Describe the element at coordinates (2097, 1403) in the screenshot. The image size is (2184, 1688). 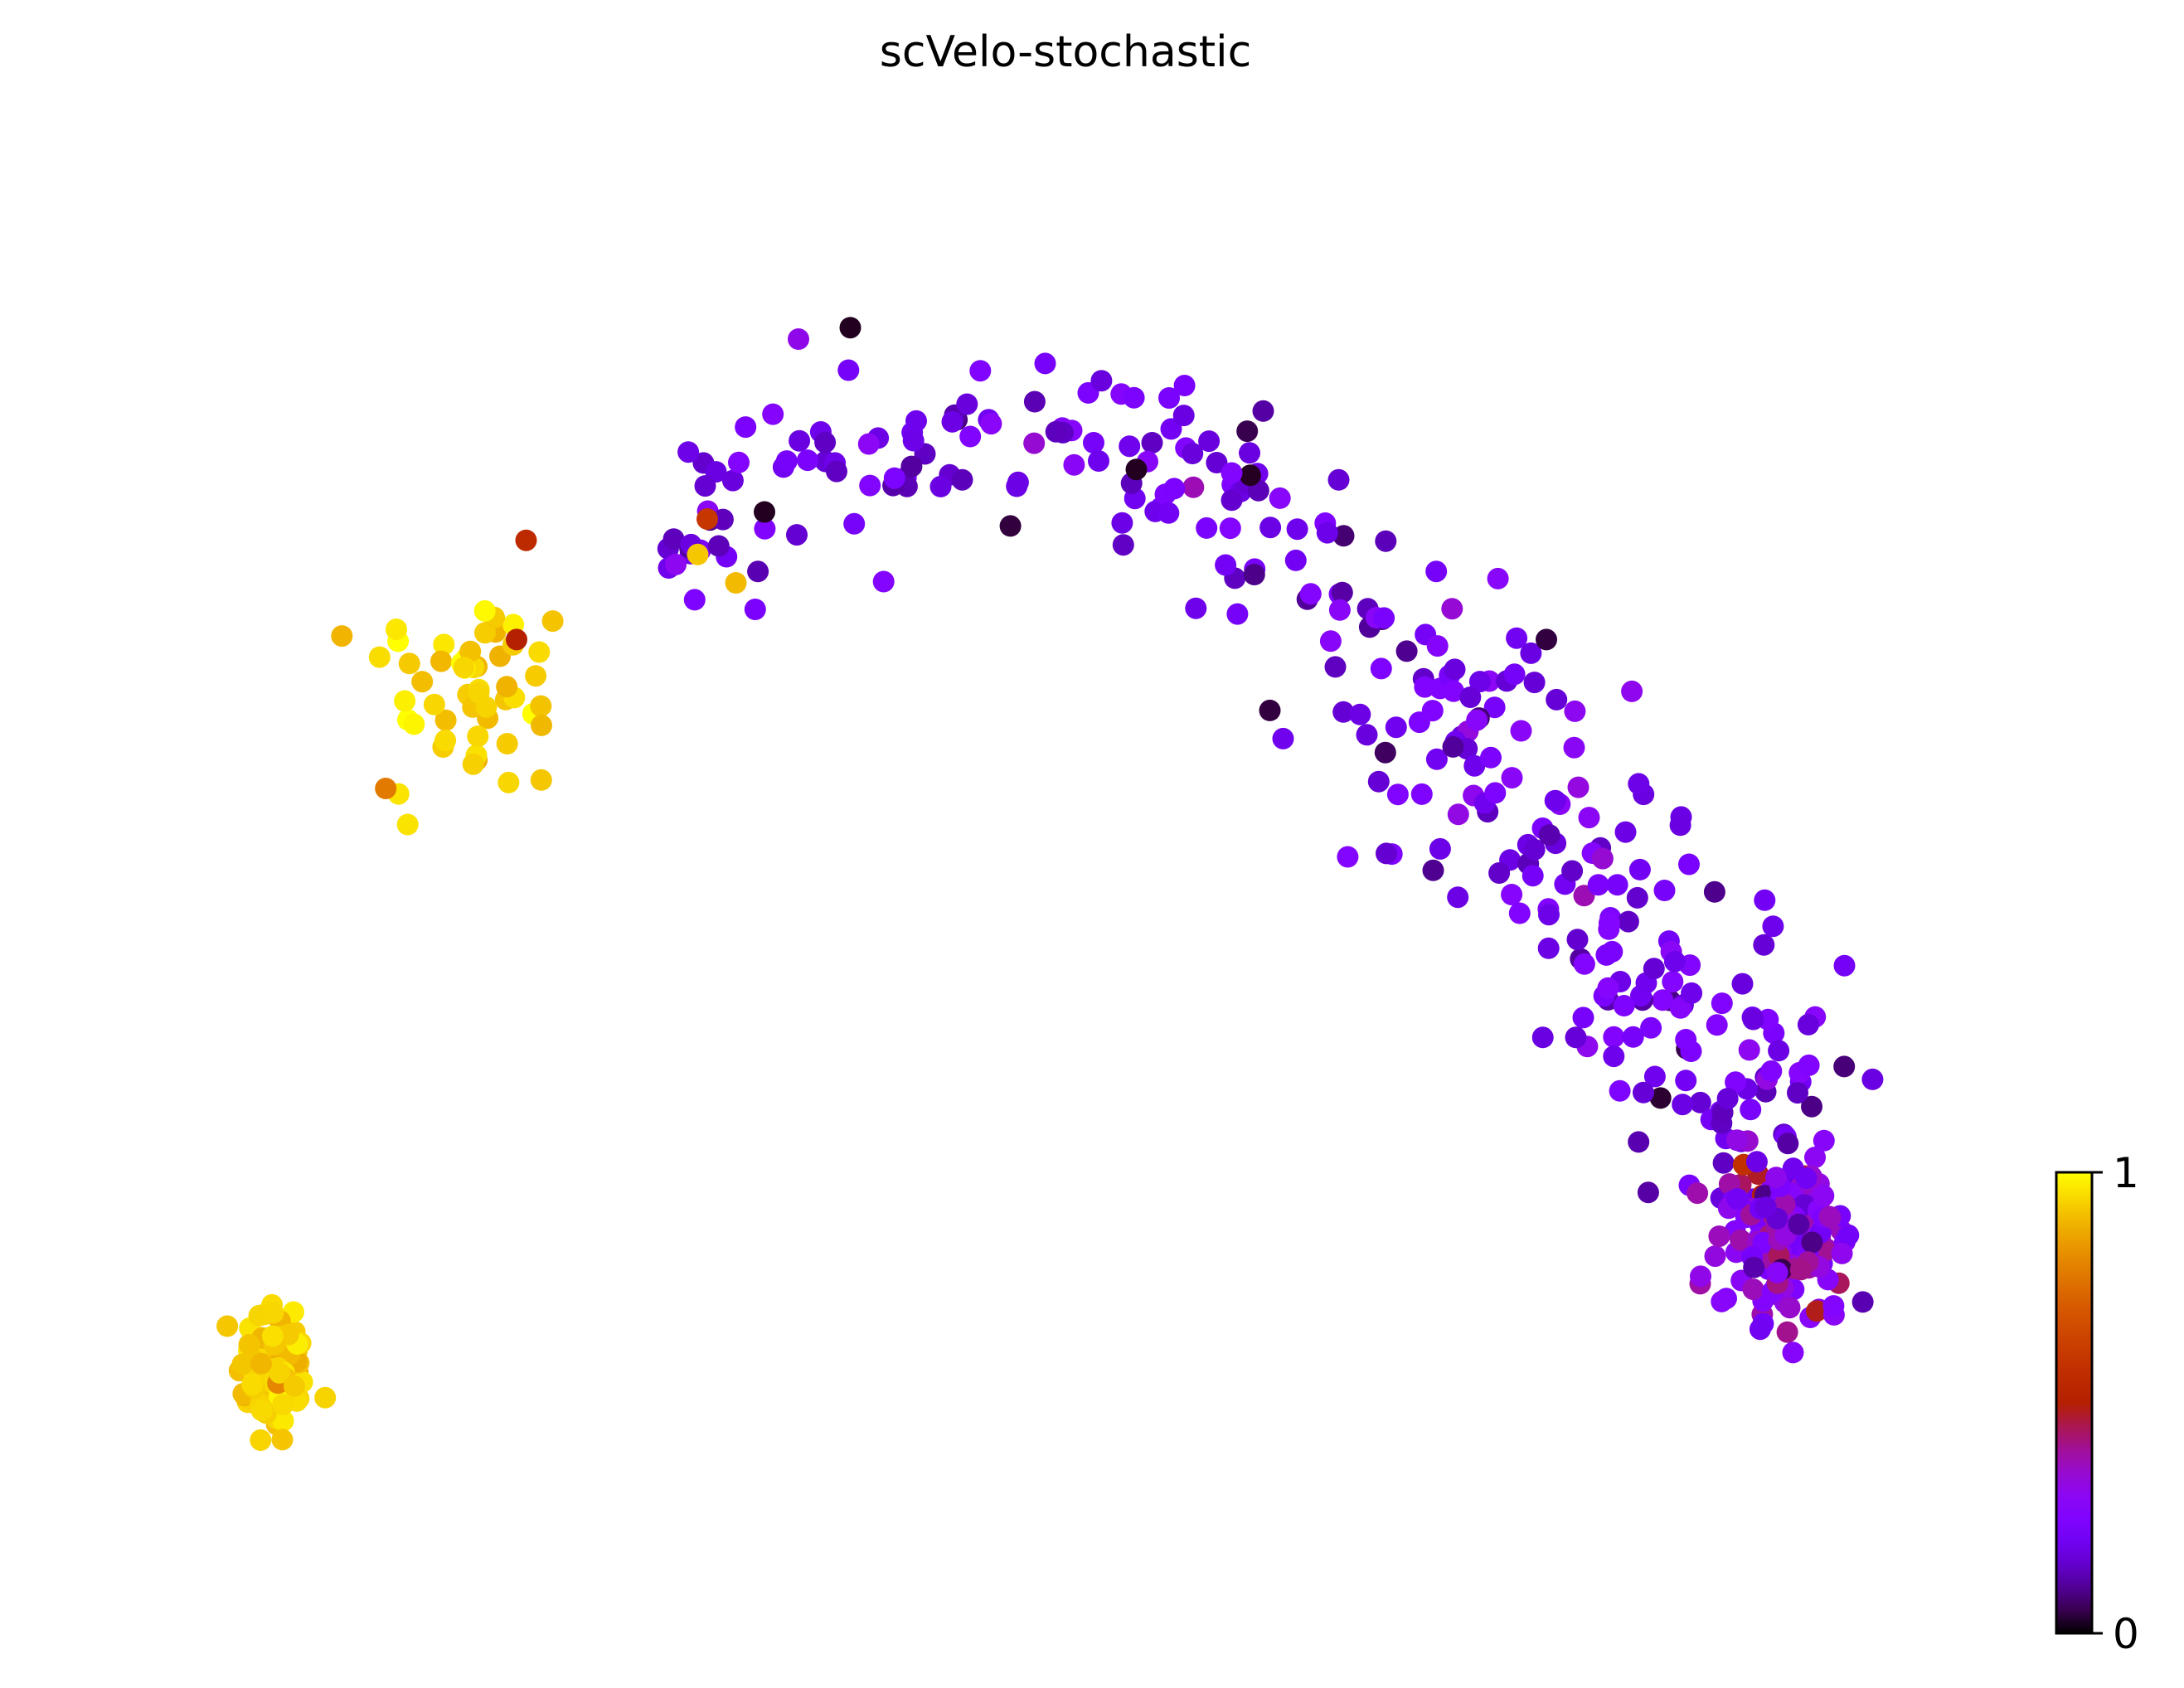
I see `colorbar: 1 0` at that location.